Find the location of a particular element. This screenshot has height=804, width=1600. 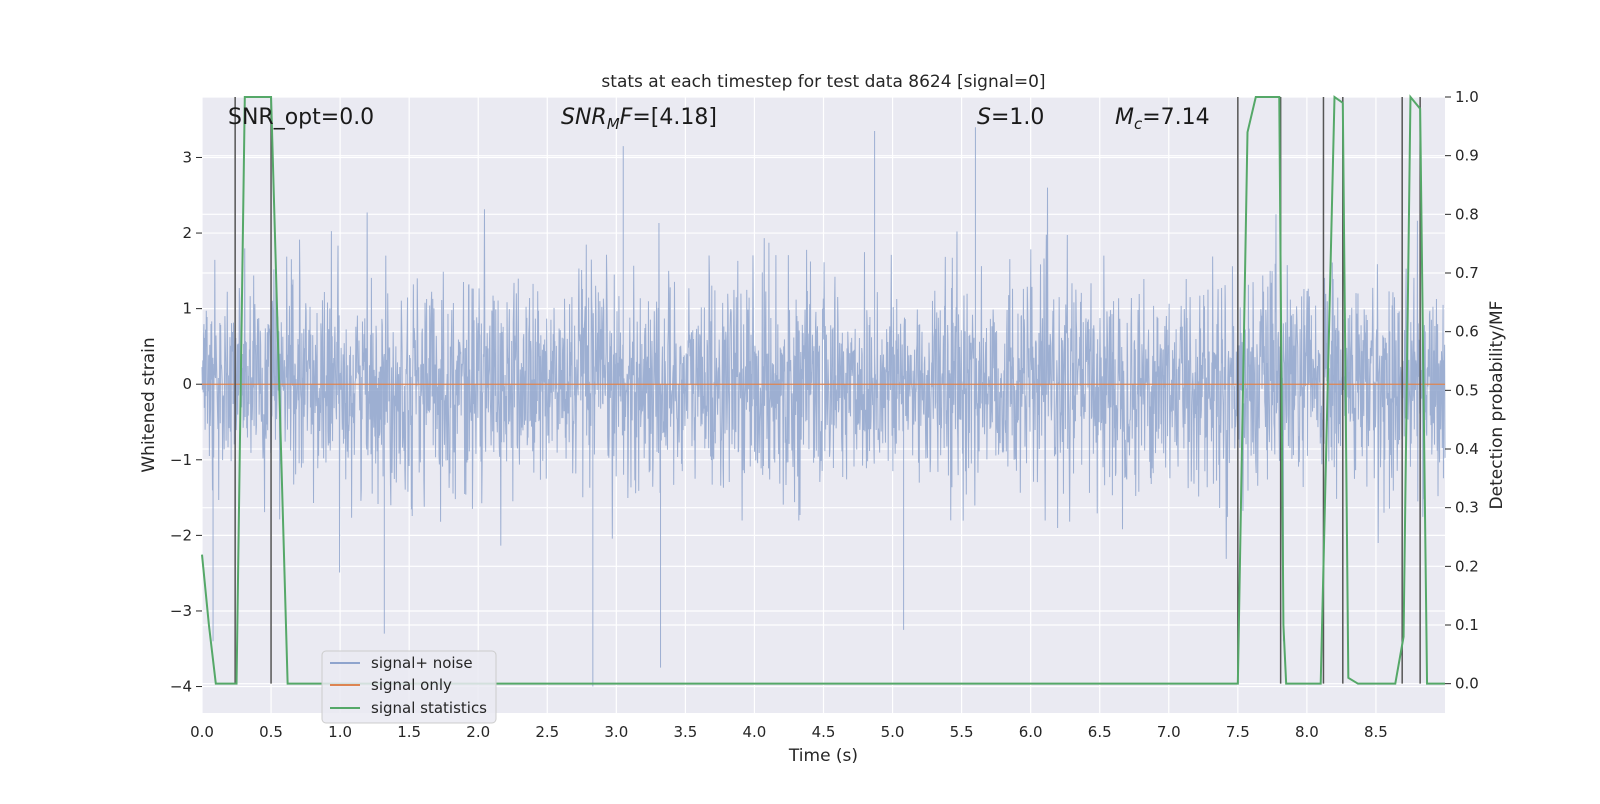

y-left-tick-label: −3 is located at coordinates (181, 611).